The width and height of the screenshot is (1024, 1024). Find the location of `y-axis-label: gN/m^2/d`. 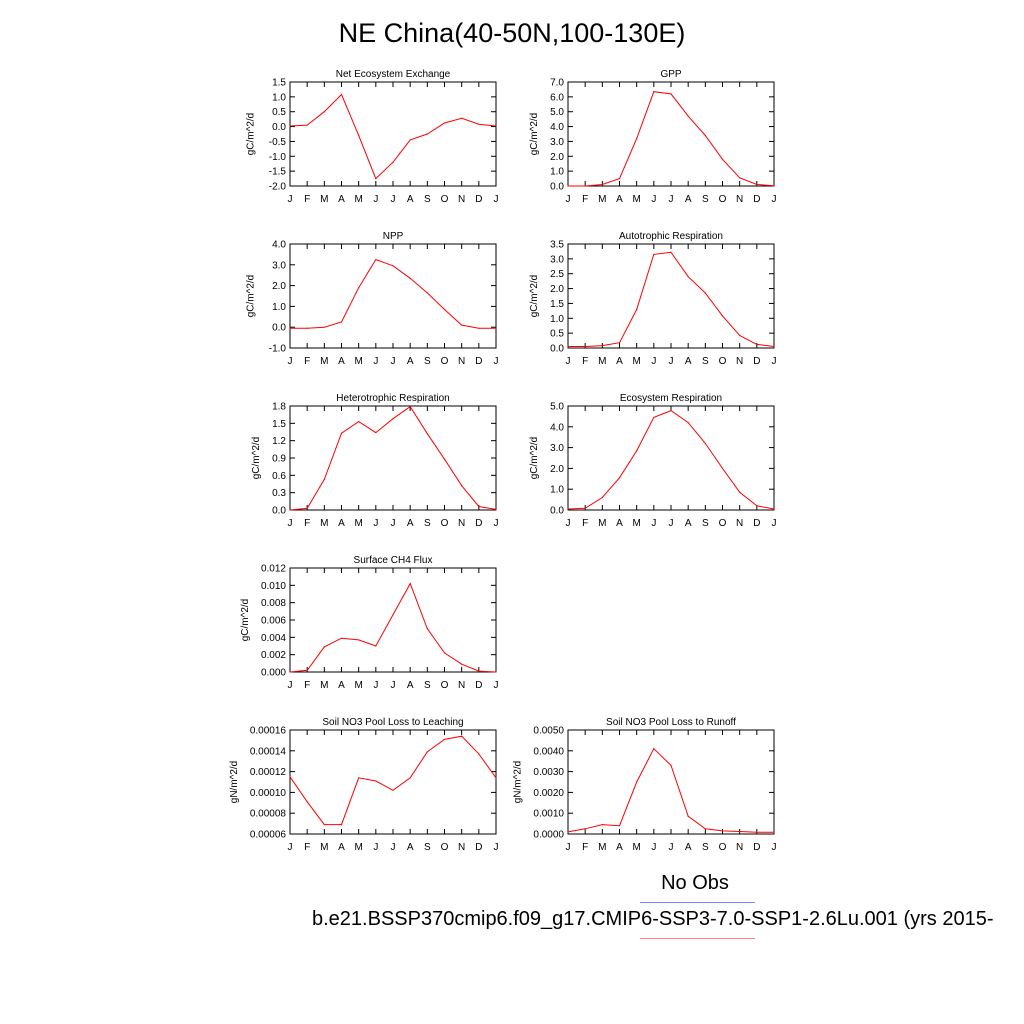

y-axis-label: gN/m^2/d is located at coordinates (234, 782).